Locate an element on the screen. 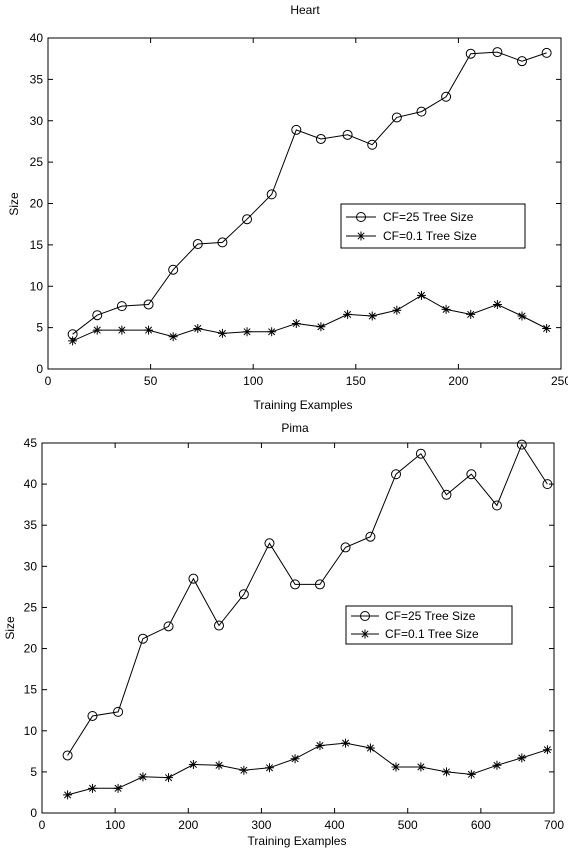  x-axis-label: Training Examples is located at coordinates (297, 841).